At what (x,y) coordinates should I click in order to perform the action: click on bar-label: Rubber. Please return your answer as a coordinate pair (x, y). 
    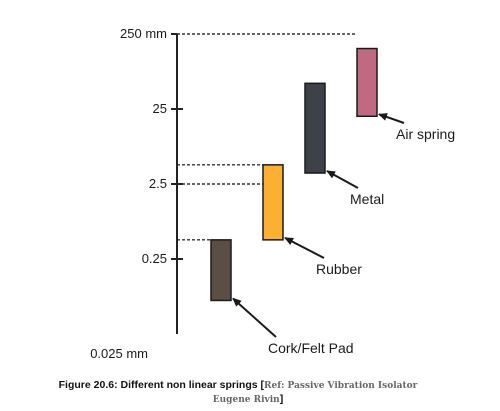
    Looking at the image, I should click on (339, 269).